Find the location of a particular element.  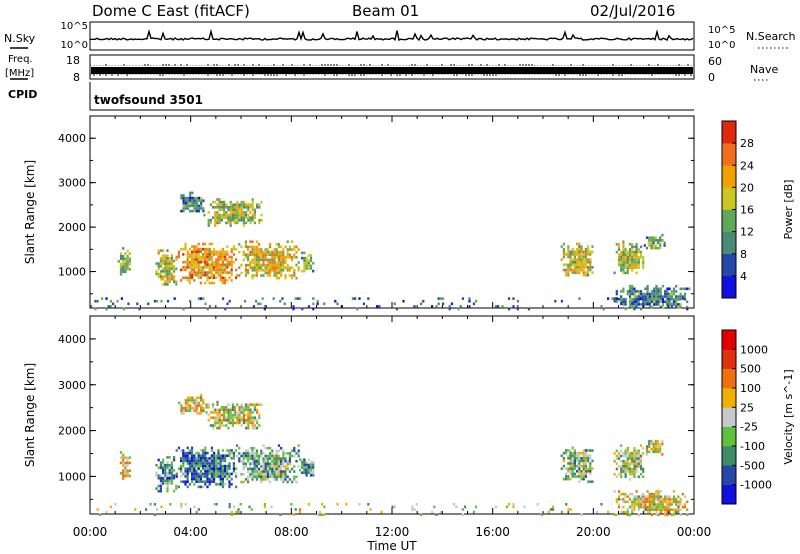

echo-region is located at coordinates (629, 462).